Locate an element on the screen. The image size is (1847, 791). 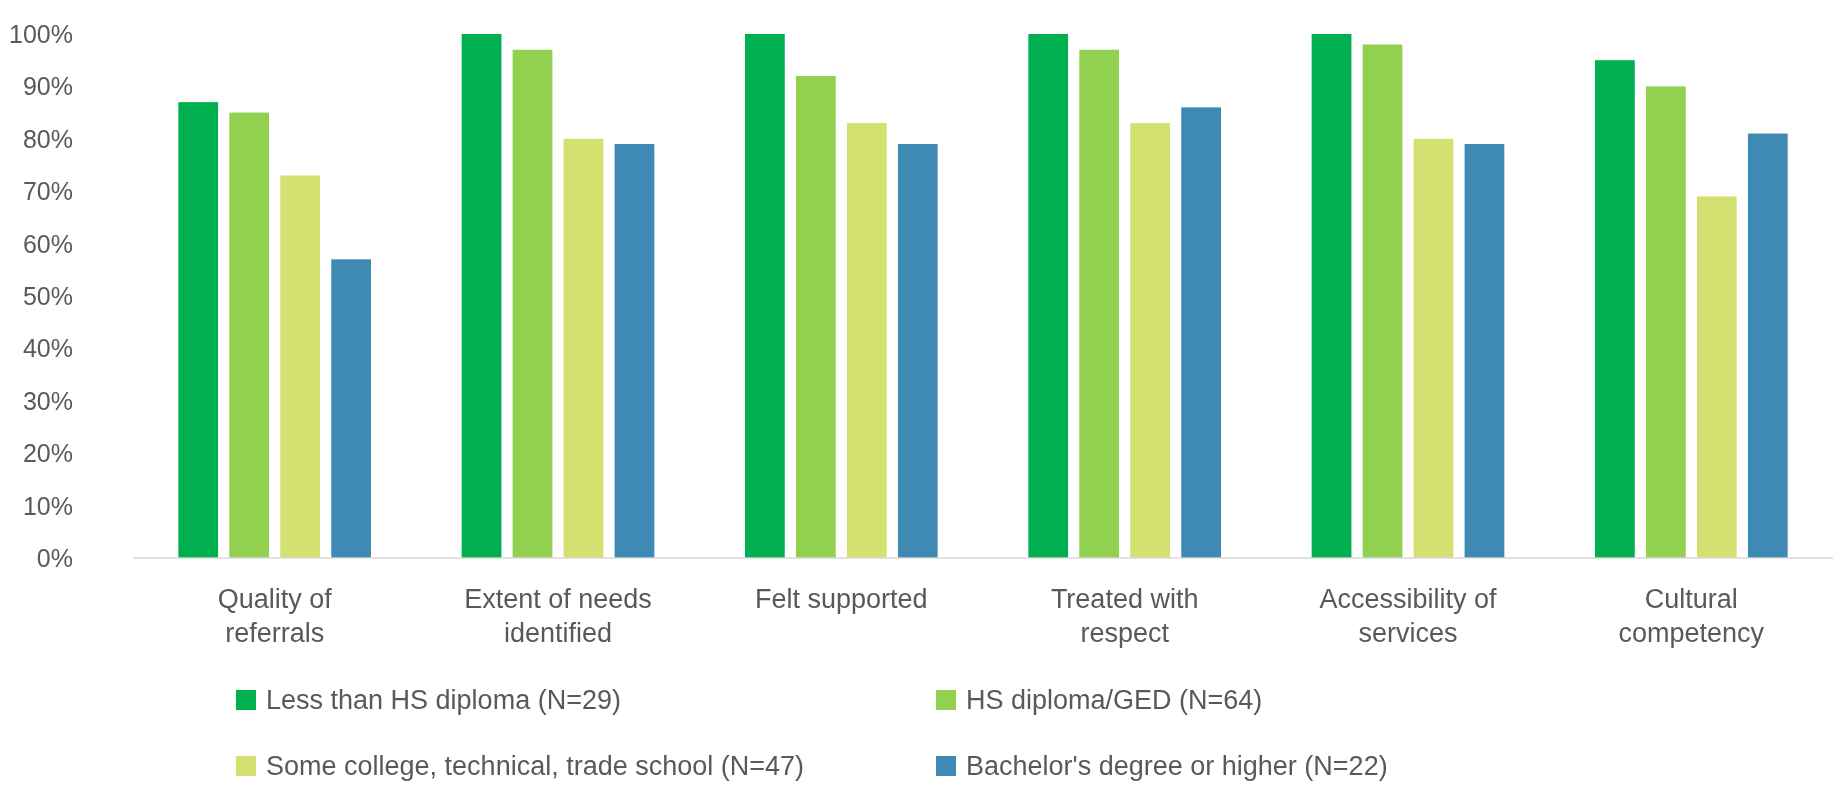
x-tick-label: Extent of needs identified is located at coordinates (558, 616).